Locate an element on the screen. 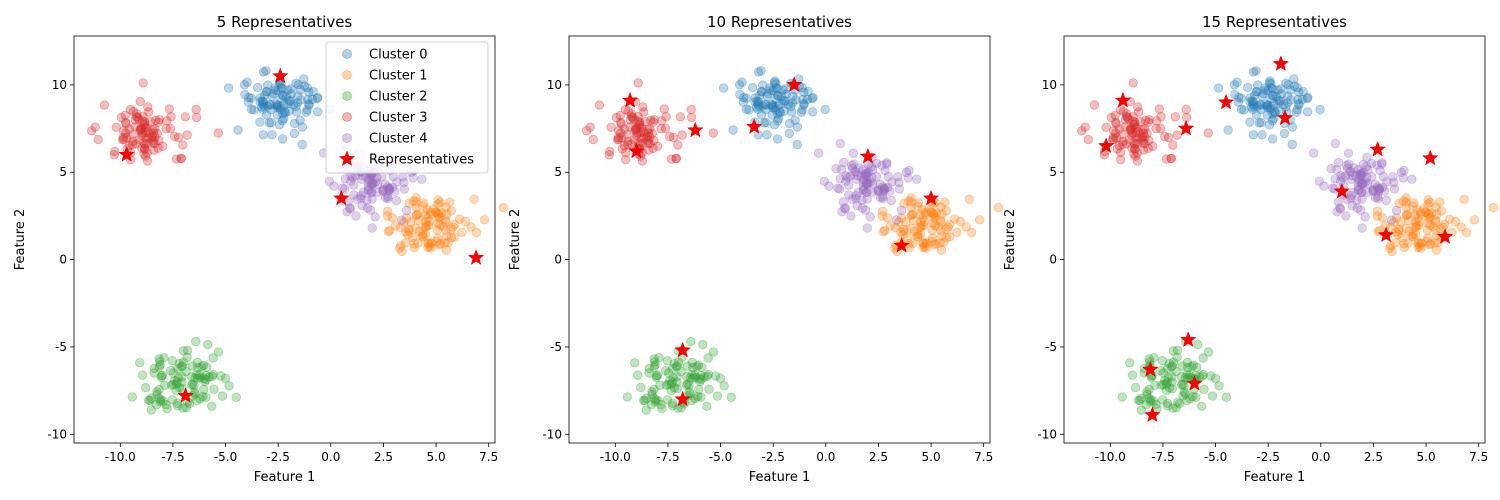 This screenshot has width=1500, height=500. x-tick-label: 7.5 is located at coordinates (488, 457).